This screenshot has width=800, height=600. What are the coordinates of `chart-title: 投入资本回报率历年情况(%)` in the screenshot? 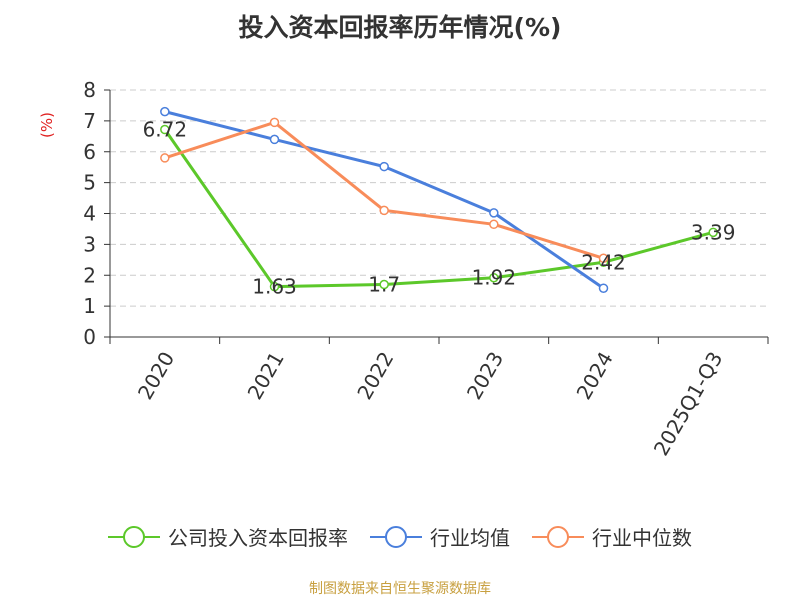 It's located at (400, 27).